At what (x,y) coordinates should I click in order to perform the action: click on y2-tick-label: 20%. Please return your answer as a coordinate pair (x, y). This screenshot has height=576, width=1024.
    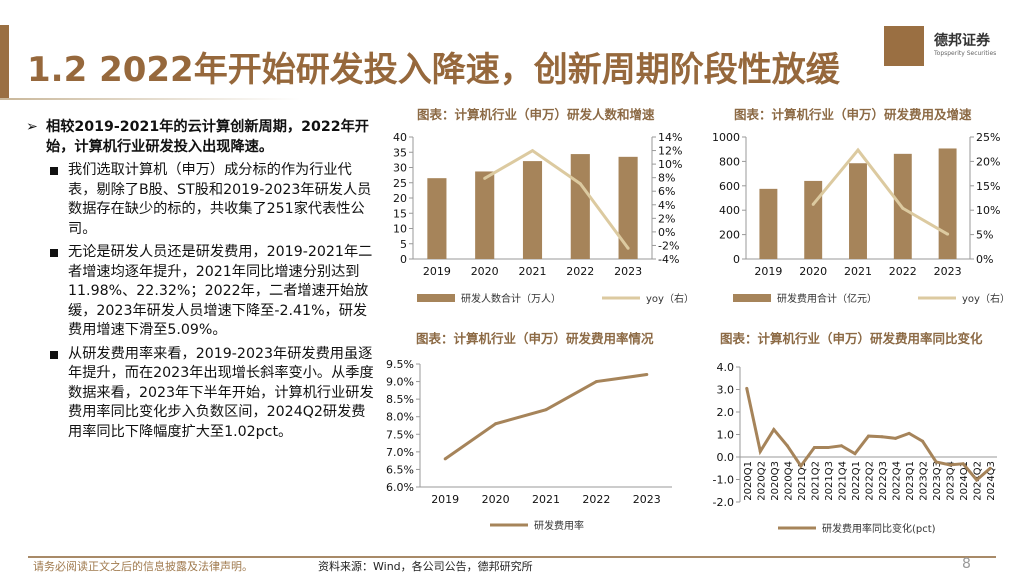
    Looking at the image, I should click on (988, 161).